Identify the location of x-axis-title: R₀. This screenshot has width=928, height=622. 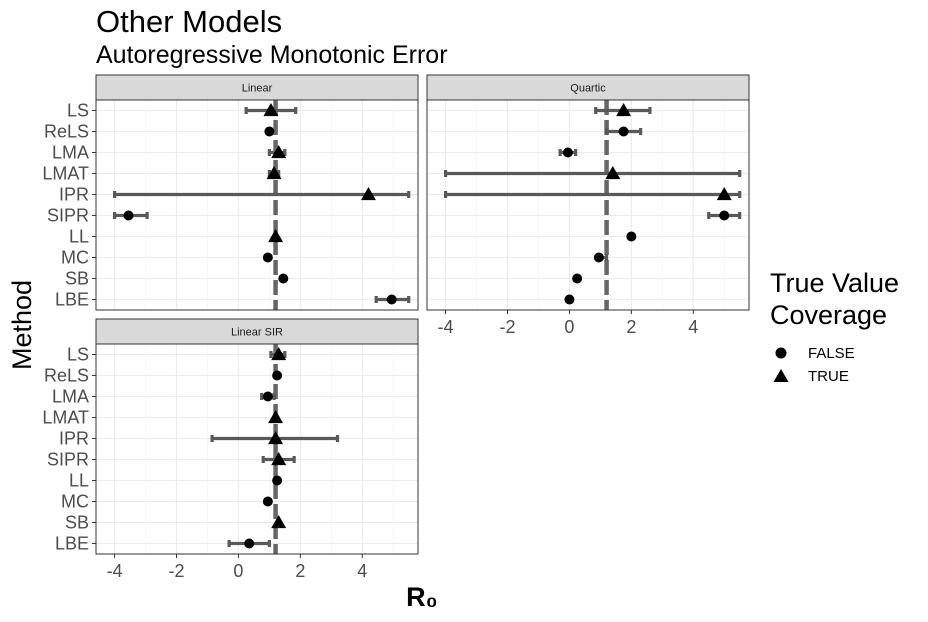
(422, 597).